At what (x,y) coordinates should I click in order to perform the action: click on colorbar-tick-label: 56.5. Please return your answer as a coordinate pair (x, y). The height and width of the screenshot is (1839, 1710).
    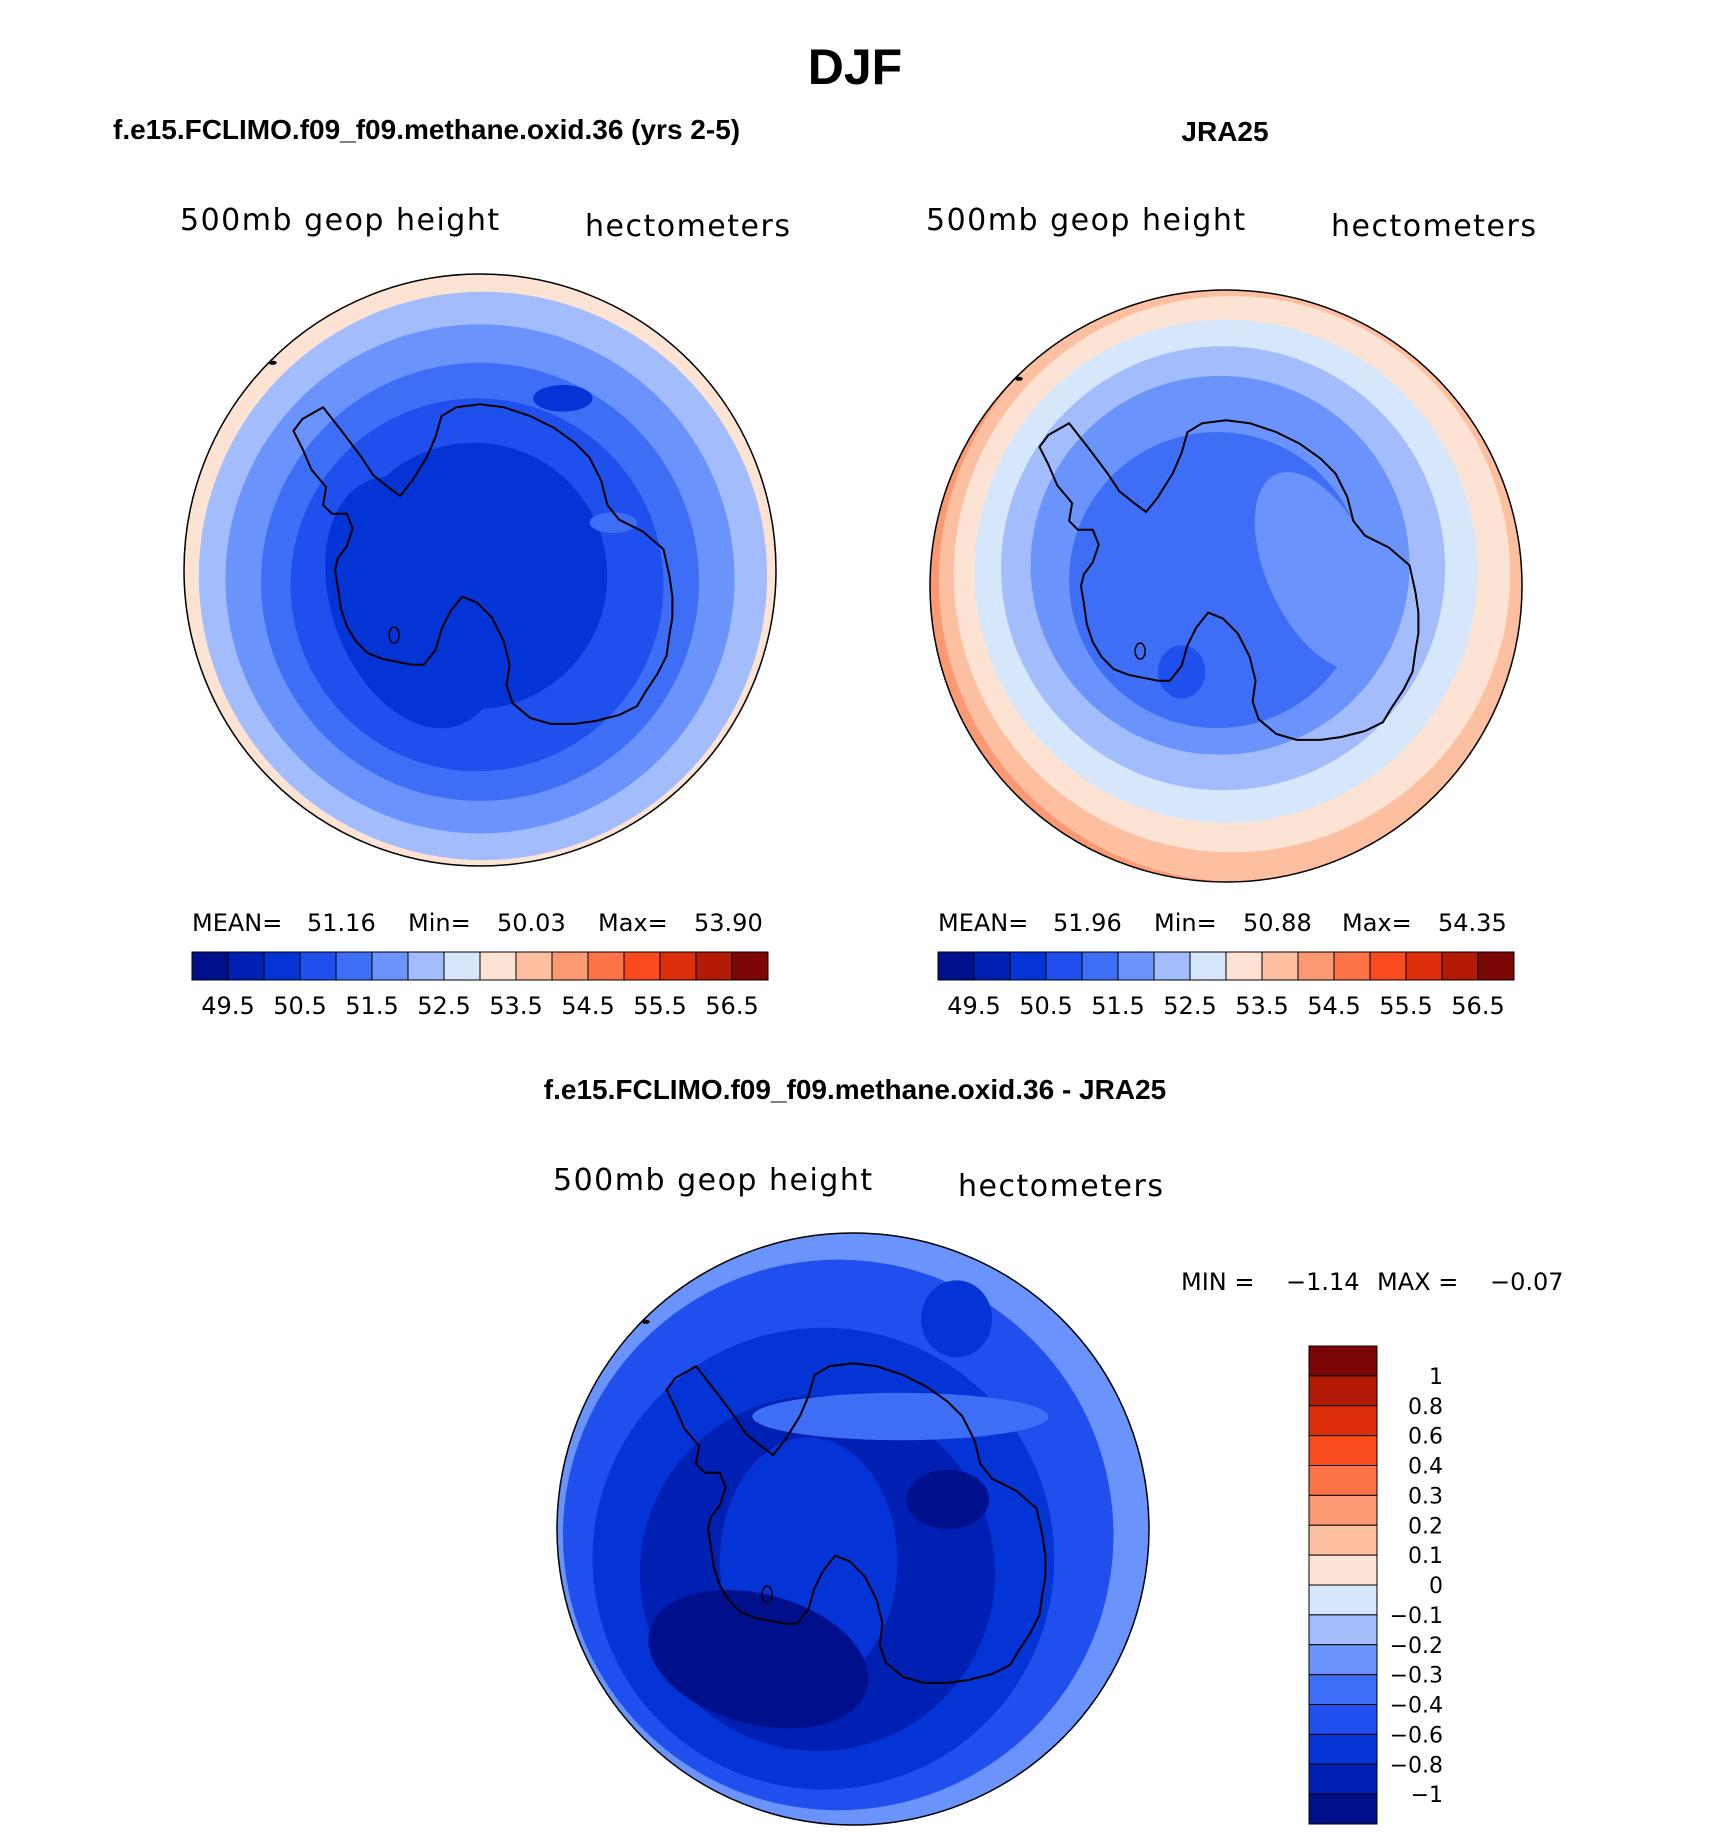
    Looking at the image, I should click on (1477, 1006).